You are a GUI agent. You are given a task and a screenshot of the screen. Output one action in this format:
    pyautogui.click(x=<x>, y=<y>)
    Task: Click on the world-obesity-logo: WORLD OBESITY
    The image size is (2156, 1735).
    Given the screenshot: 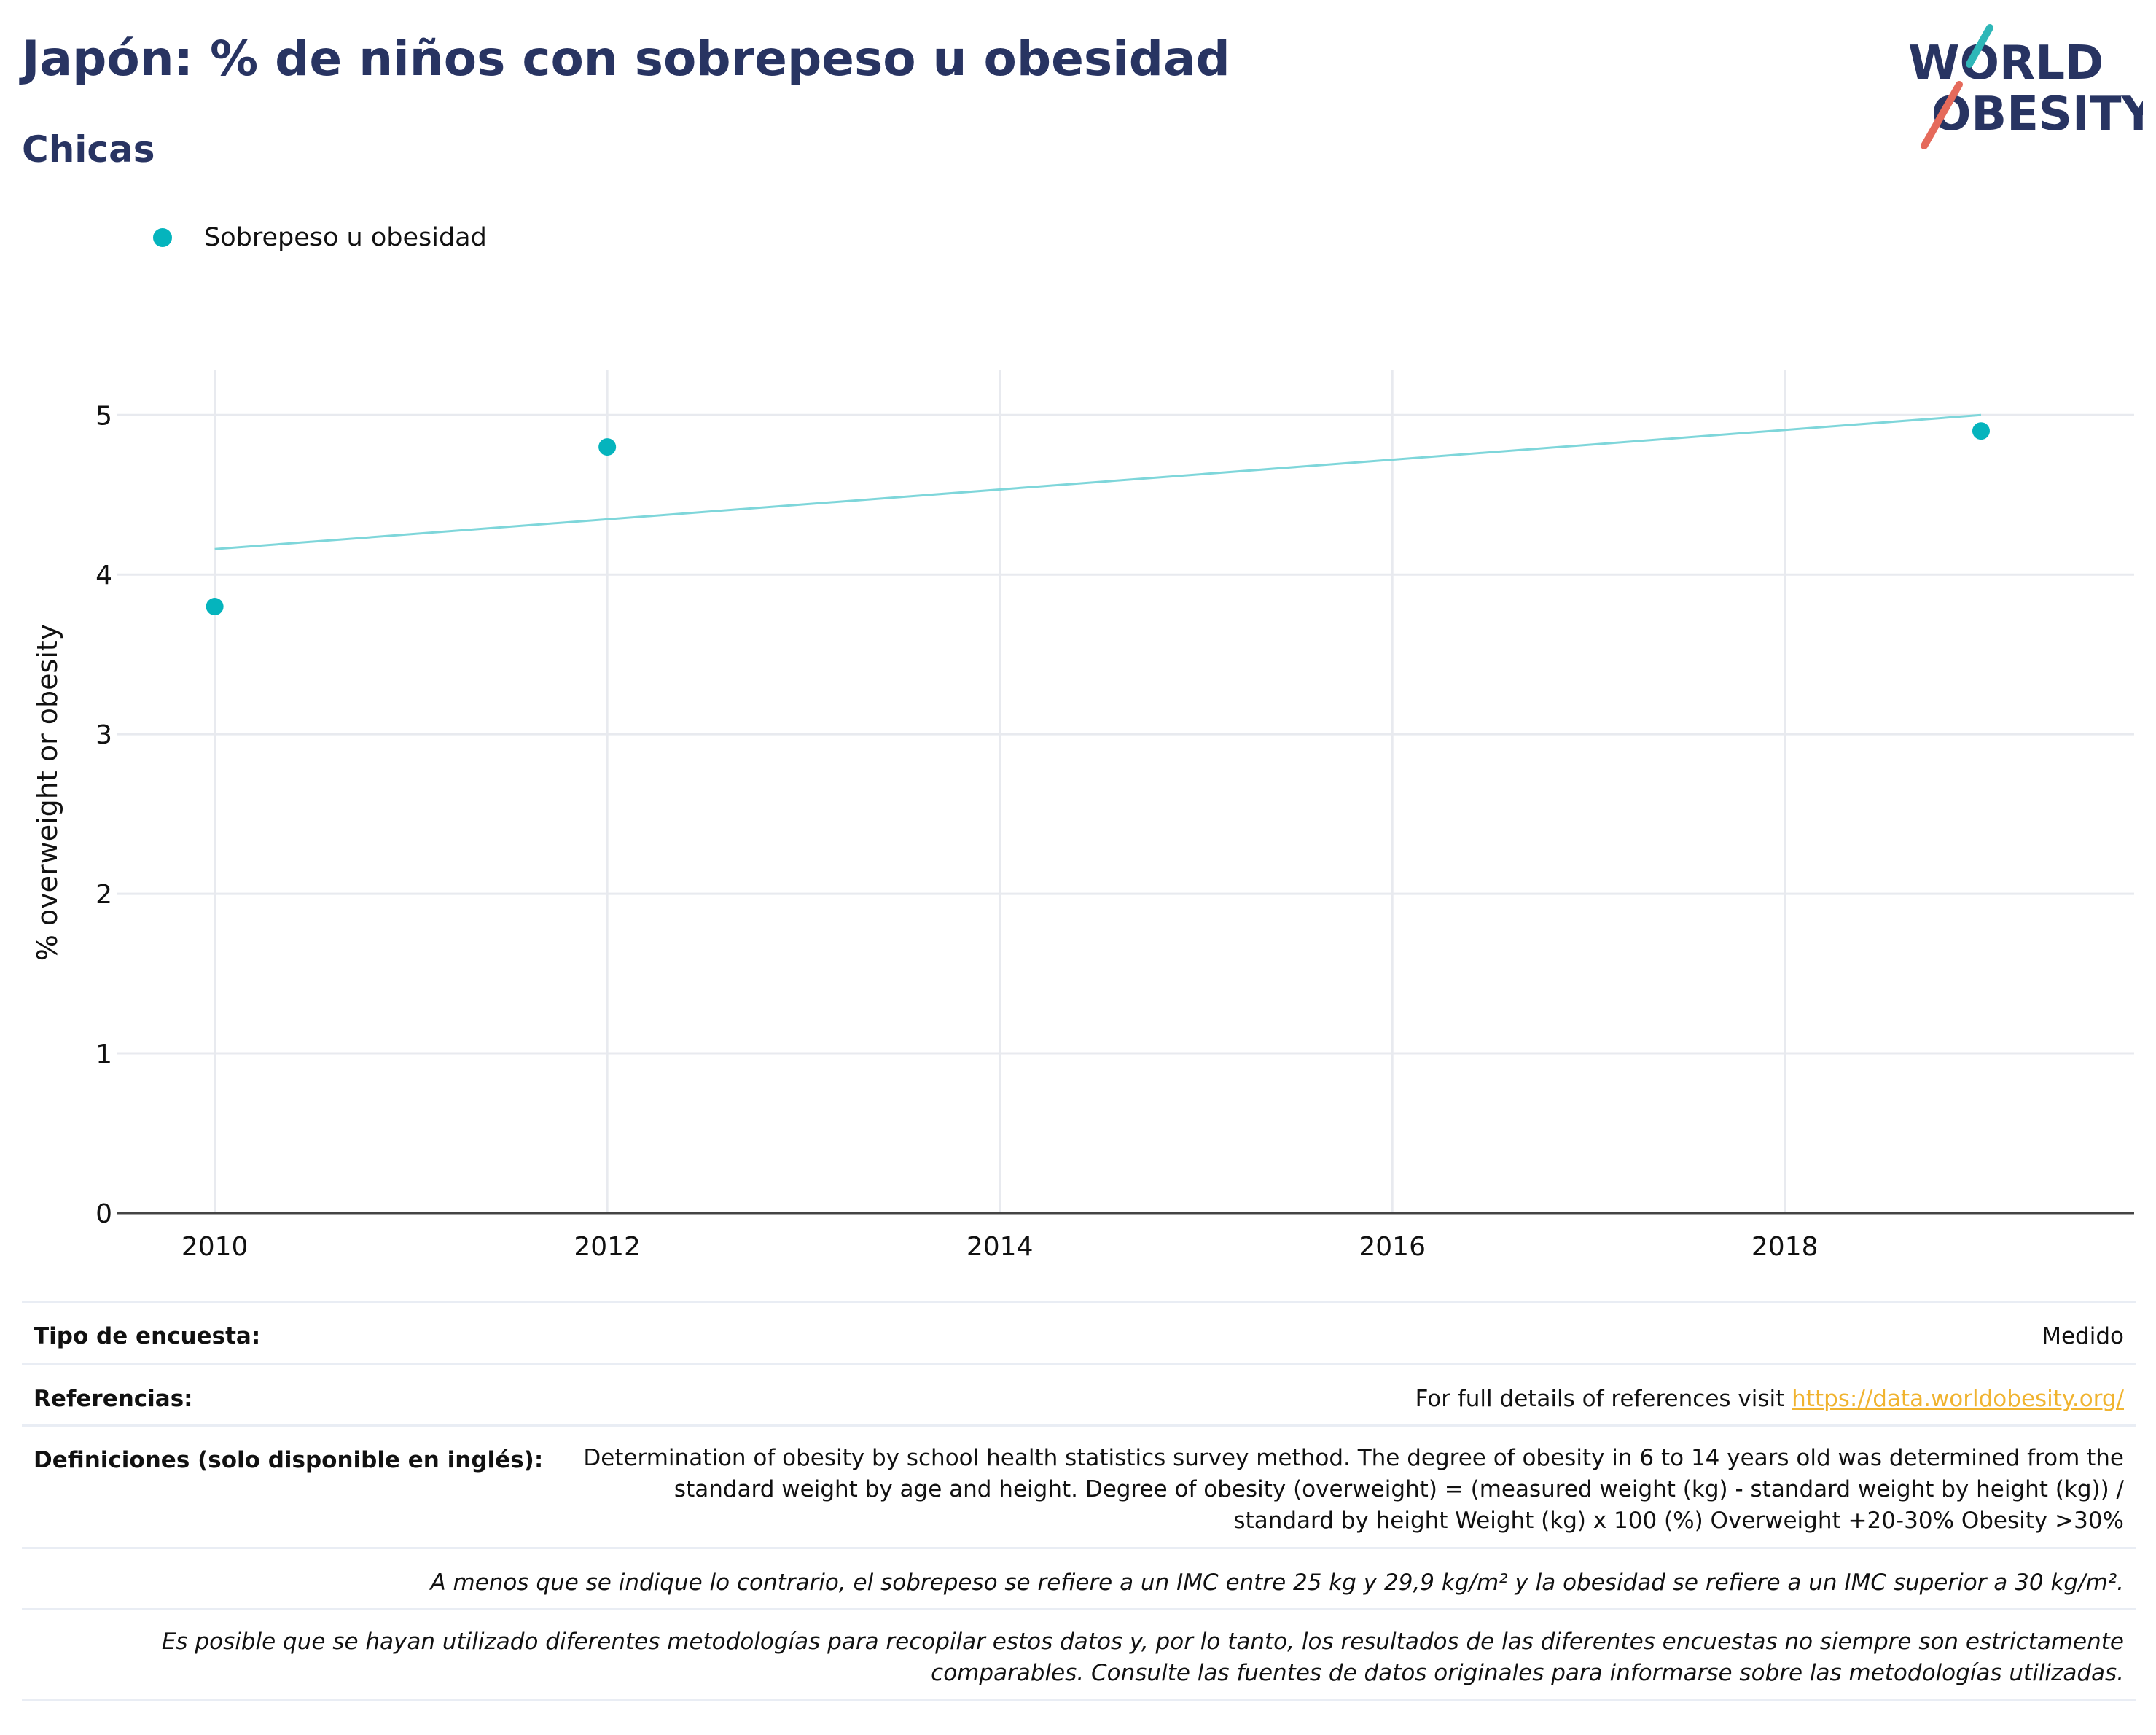 What is the action you would take?
    pyautogui.click(x=2026, y=86)
    